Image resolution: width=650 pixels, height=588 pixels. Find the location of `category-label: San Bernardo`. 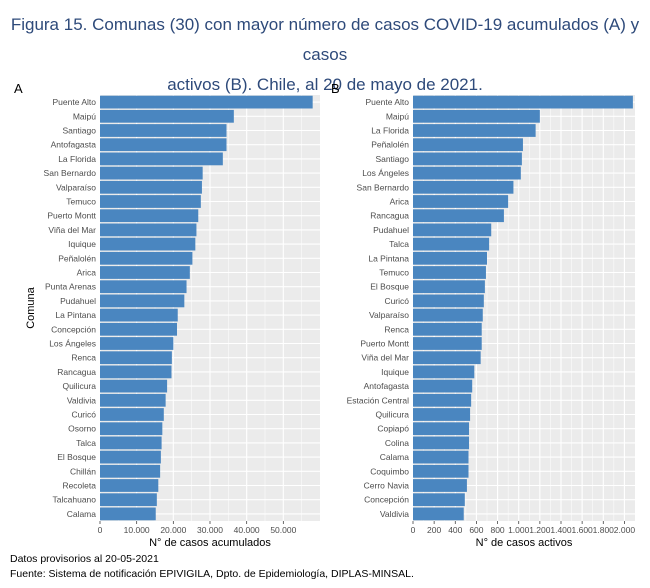

category-label: San Bernardo is located at coordinates (70, 173).